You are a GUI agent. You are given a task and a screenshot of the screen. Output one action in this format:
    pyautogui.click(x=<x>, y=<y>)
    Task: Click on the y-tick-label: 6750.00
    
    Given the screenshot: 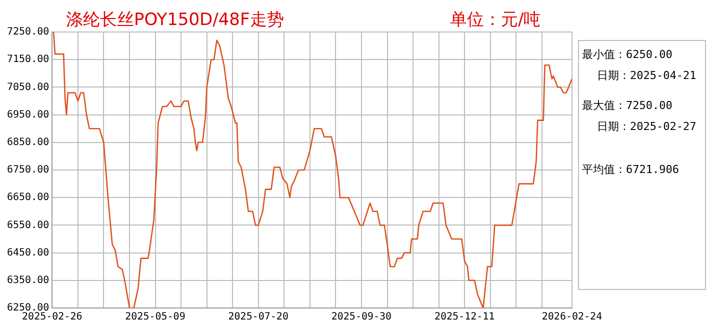 What is the action you would take?
    pyautogui.click(x=28, y=170)
    